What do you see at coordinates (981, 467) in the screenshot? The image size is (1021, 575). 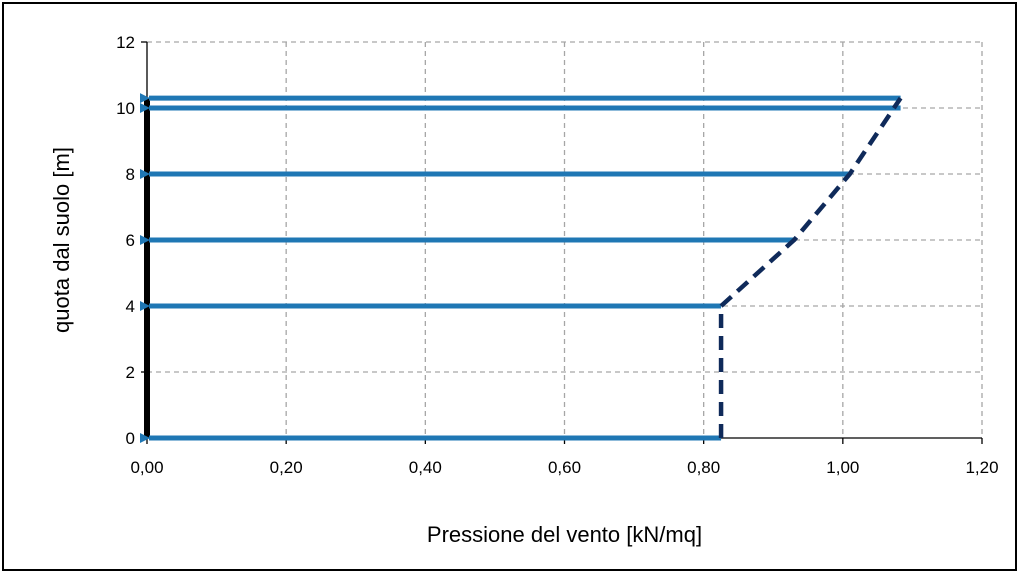 I see `x-tick-label: 1,20` at bounding box center [981, 467].